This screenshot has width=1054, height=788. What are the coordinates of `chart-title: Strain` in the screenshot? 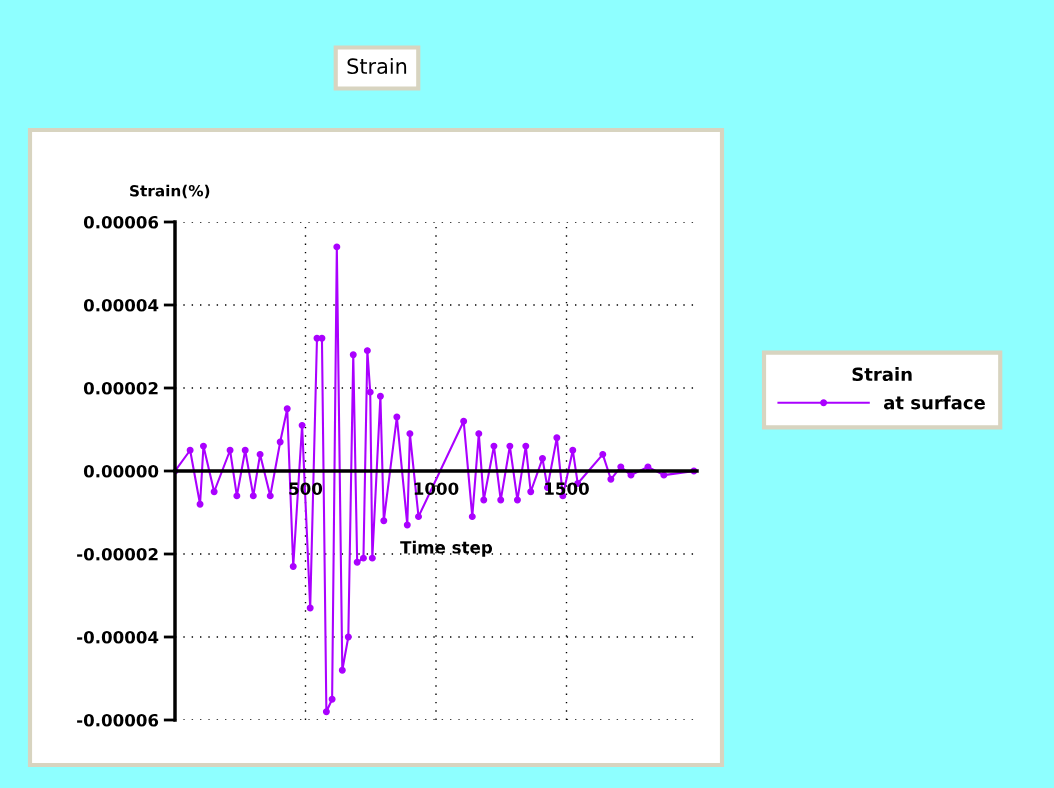 It's located at (377, 66).